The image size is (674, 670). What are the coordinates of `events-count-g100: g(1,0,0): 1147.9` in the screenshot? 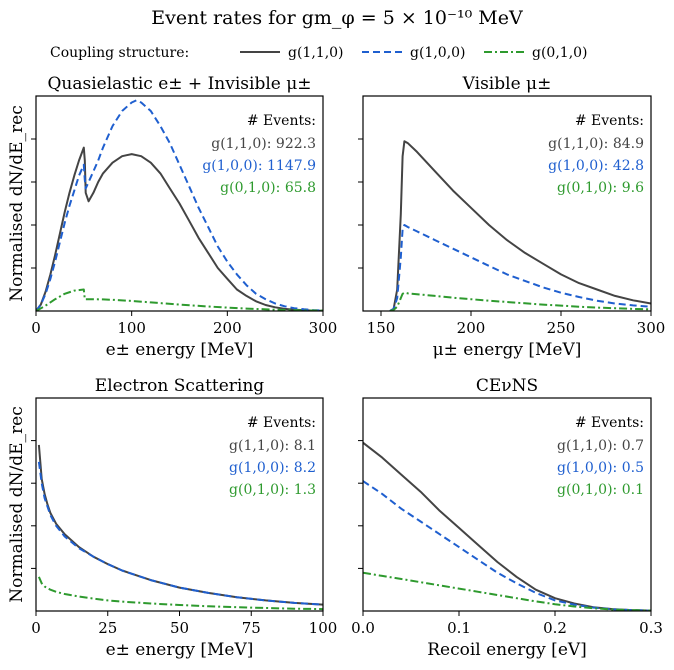 It's located at (259, 166).